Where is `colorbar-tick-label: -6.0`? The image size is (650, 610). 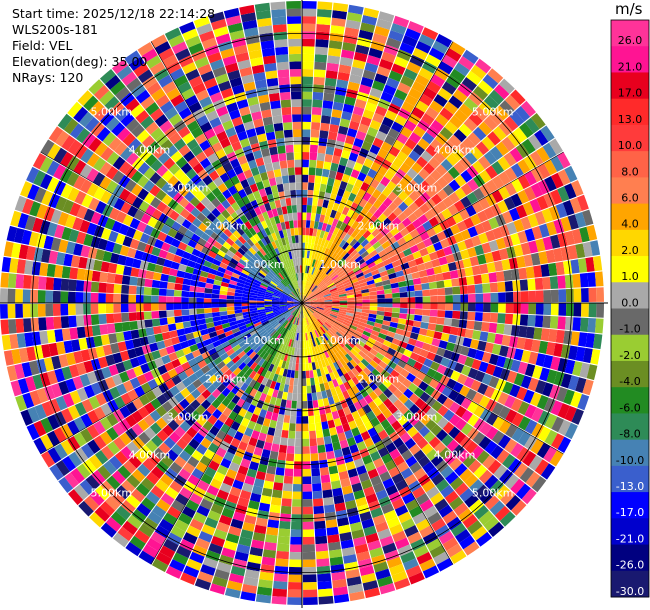
colorbar-tick-label: -6.0 is located at coordinates (629, 407).